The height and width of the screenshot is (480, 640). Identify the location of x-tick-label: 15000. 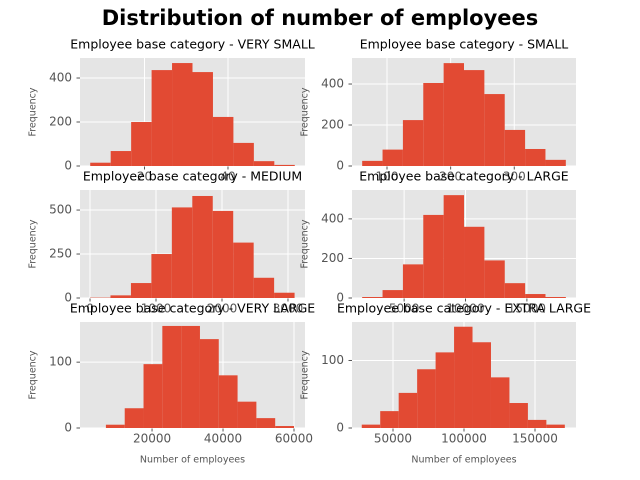
(527, 309).